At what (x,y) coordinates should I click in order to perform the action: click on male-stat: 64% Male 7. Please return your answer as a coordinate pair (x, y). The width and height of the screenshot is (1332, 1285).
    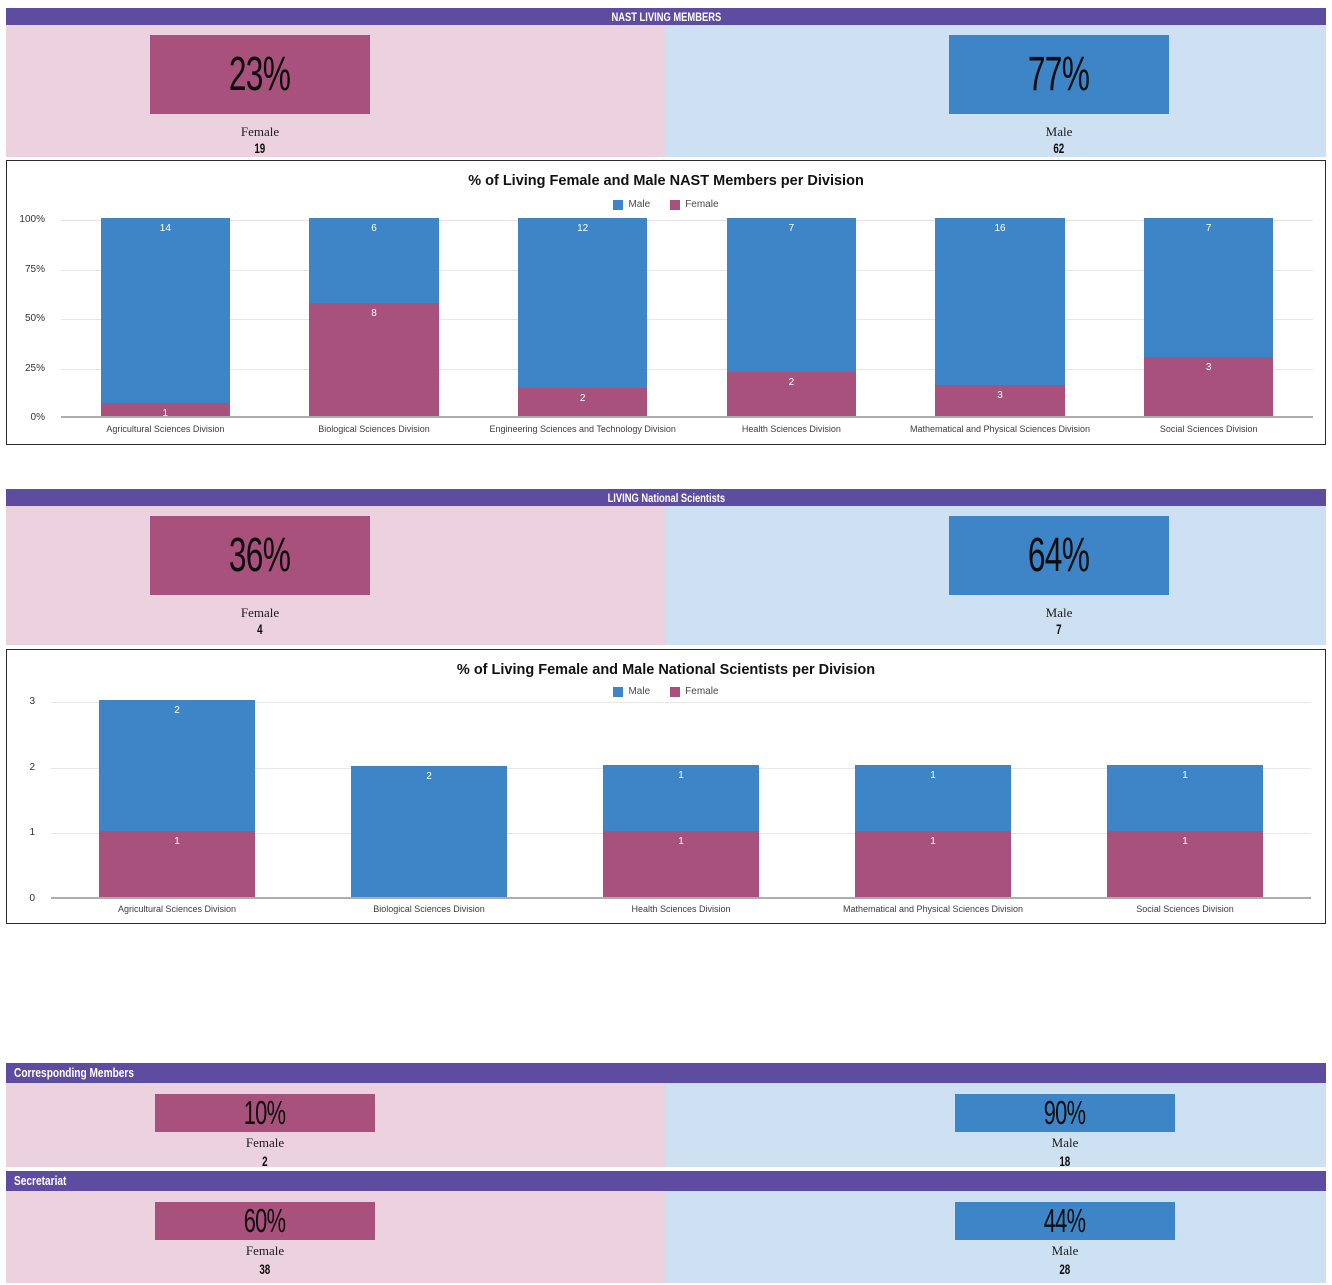
    Looking at the image, I should click on (1059, 575).